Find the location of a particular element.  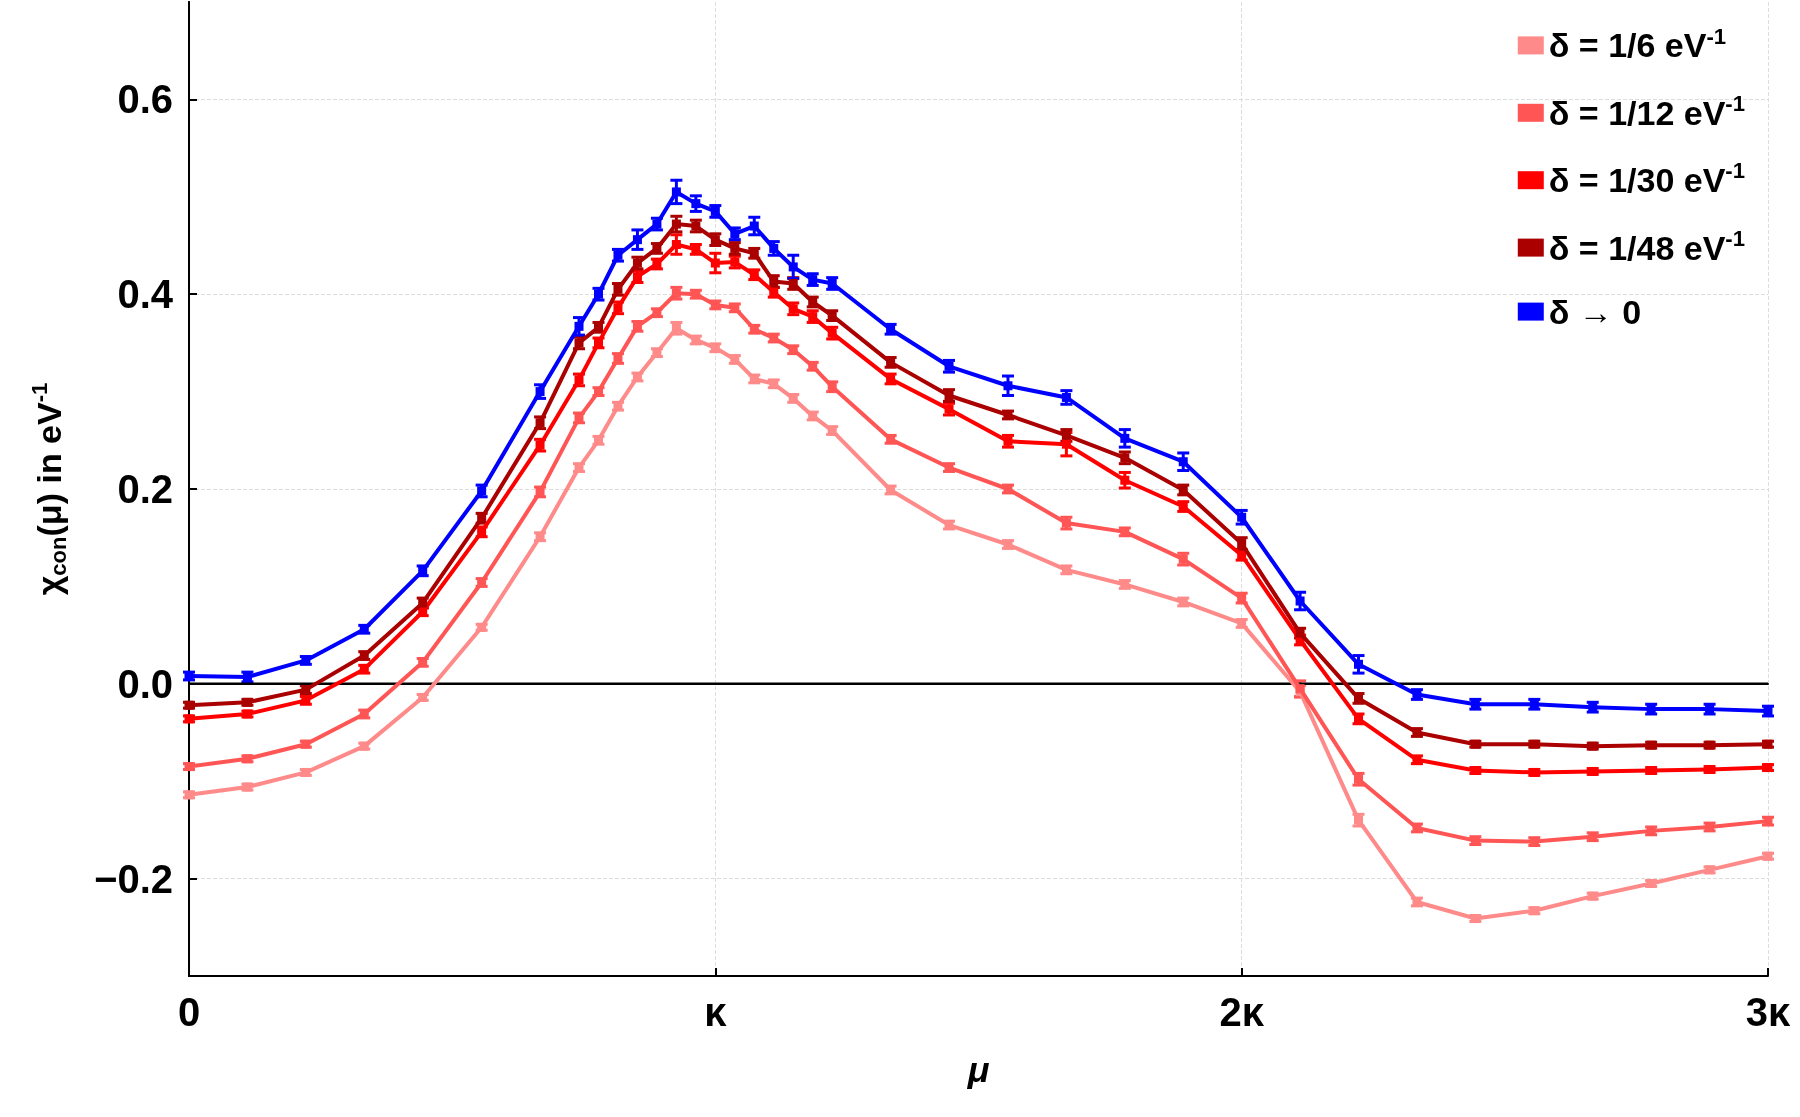

x-tick-label: κ is located at coordinates (716, 1012).